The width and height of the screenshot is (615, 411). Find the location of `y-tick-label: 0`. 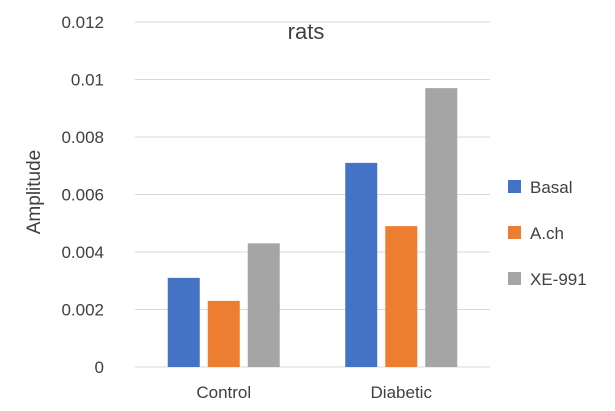

y-tick-label: 0 is located at coordinates (99, 367).